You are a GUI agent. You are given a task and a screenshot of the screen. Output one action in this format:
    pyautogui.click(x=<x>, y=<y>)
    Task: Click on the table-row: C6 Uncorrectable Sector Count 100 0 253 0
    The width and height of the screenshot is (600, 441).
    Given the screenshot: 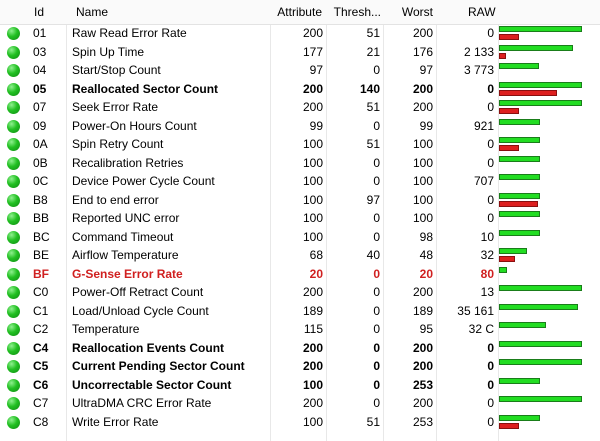 What is the action you would take?
    pyautogui.click(x=300, y=385)
    